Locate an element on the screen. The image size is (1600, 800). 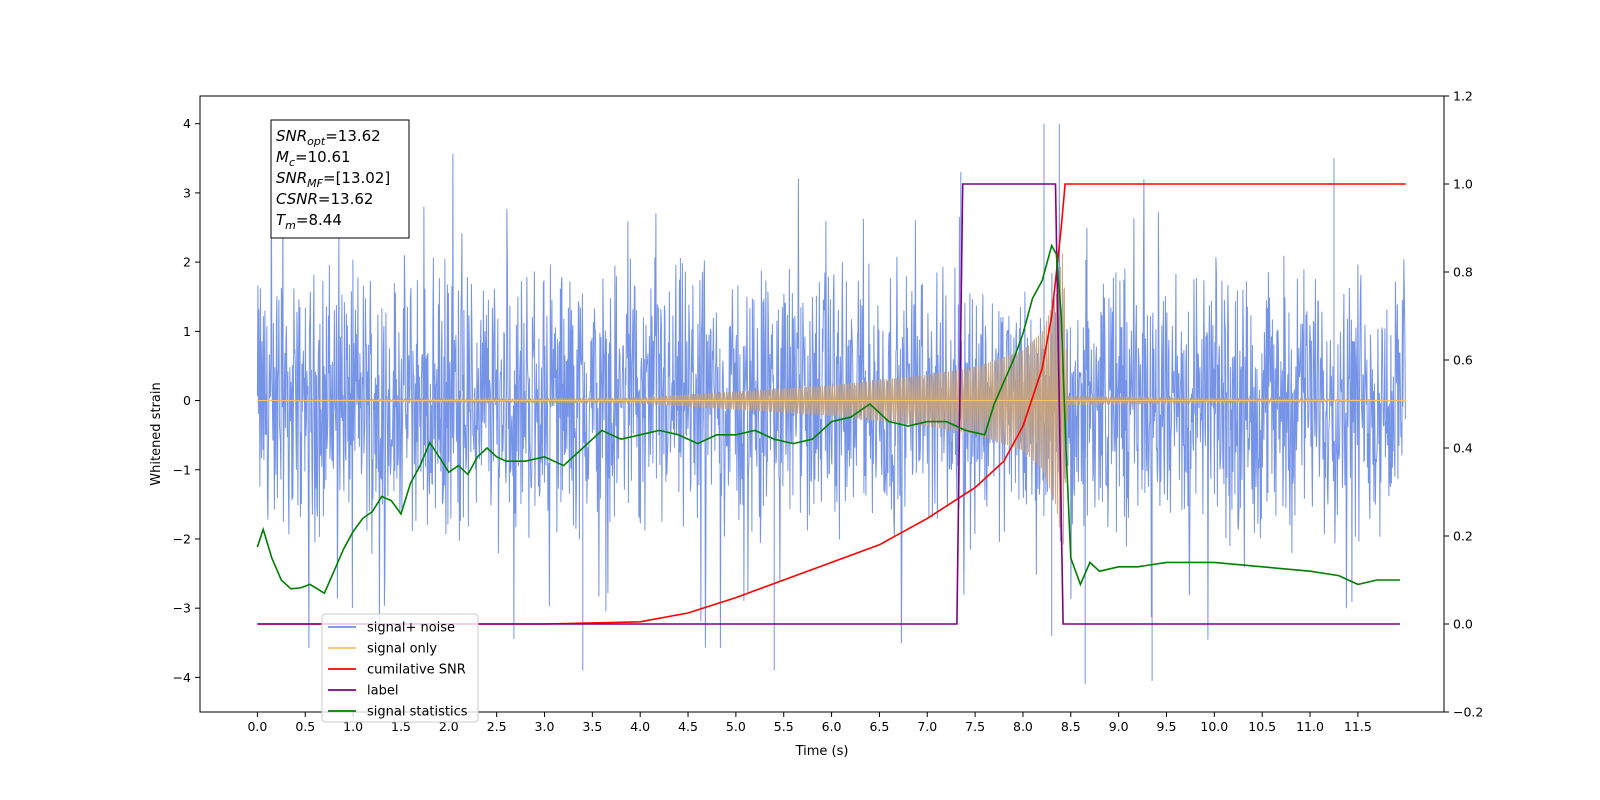
annotation-subscript: c is located at coordinates (292, 162).